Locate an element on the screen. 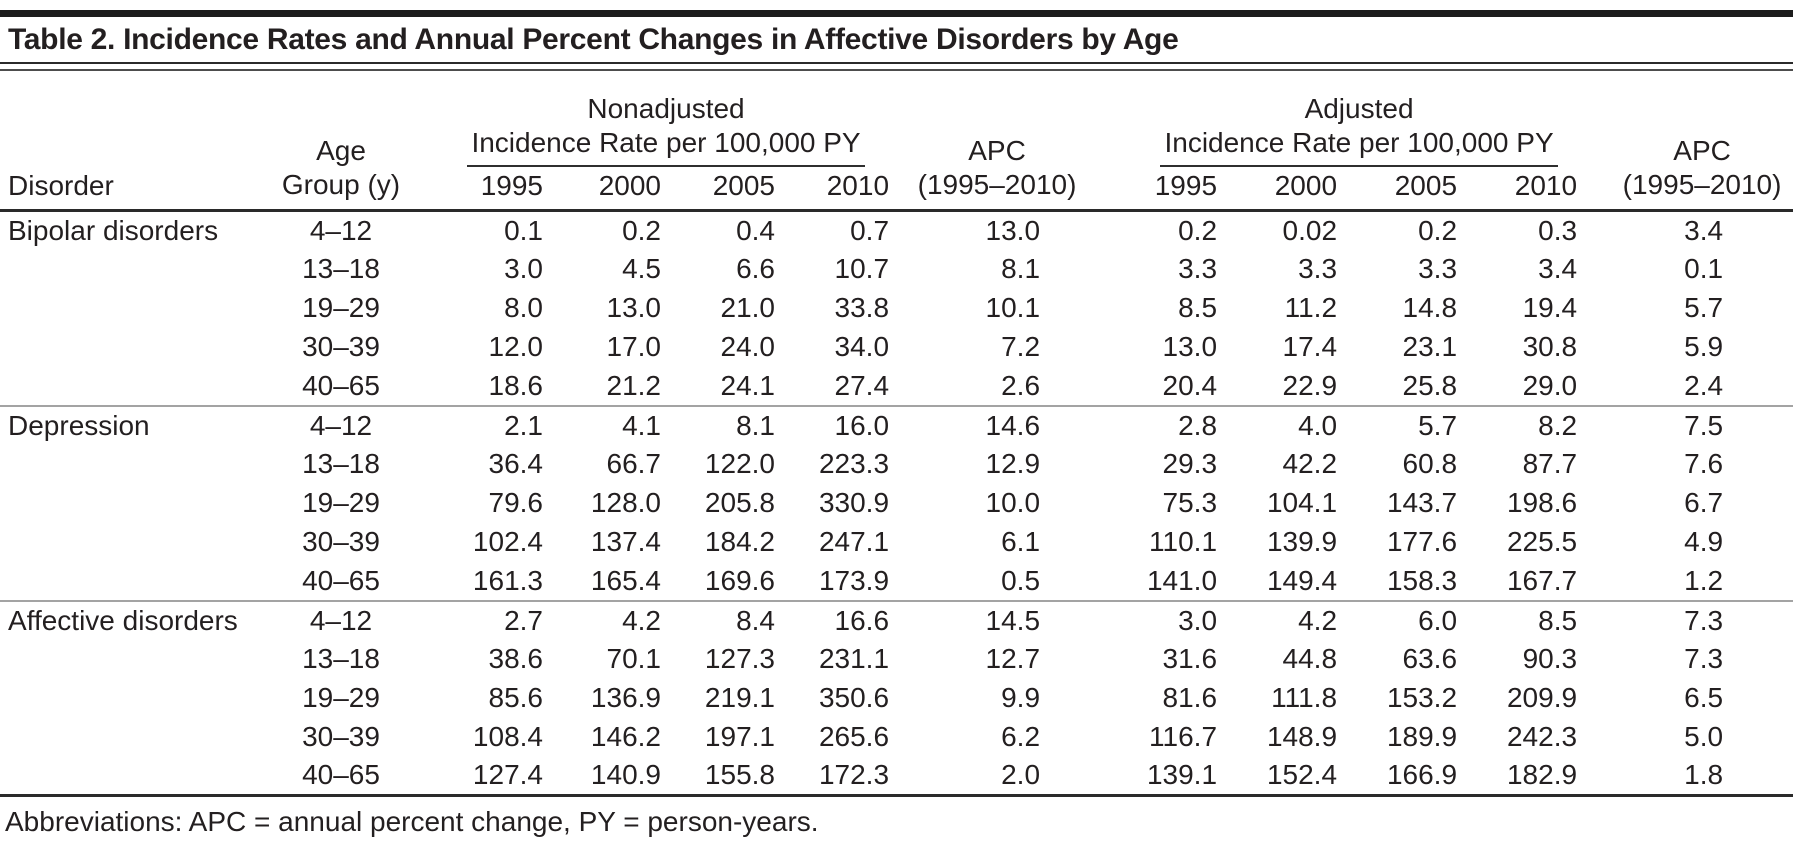 The image size is (1793, 842). adjusted-rate-cell: 177.6 is located at coordinates (1422, 541).